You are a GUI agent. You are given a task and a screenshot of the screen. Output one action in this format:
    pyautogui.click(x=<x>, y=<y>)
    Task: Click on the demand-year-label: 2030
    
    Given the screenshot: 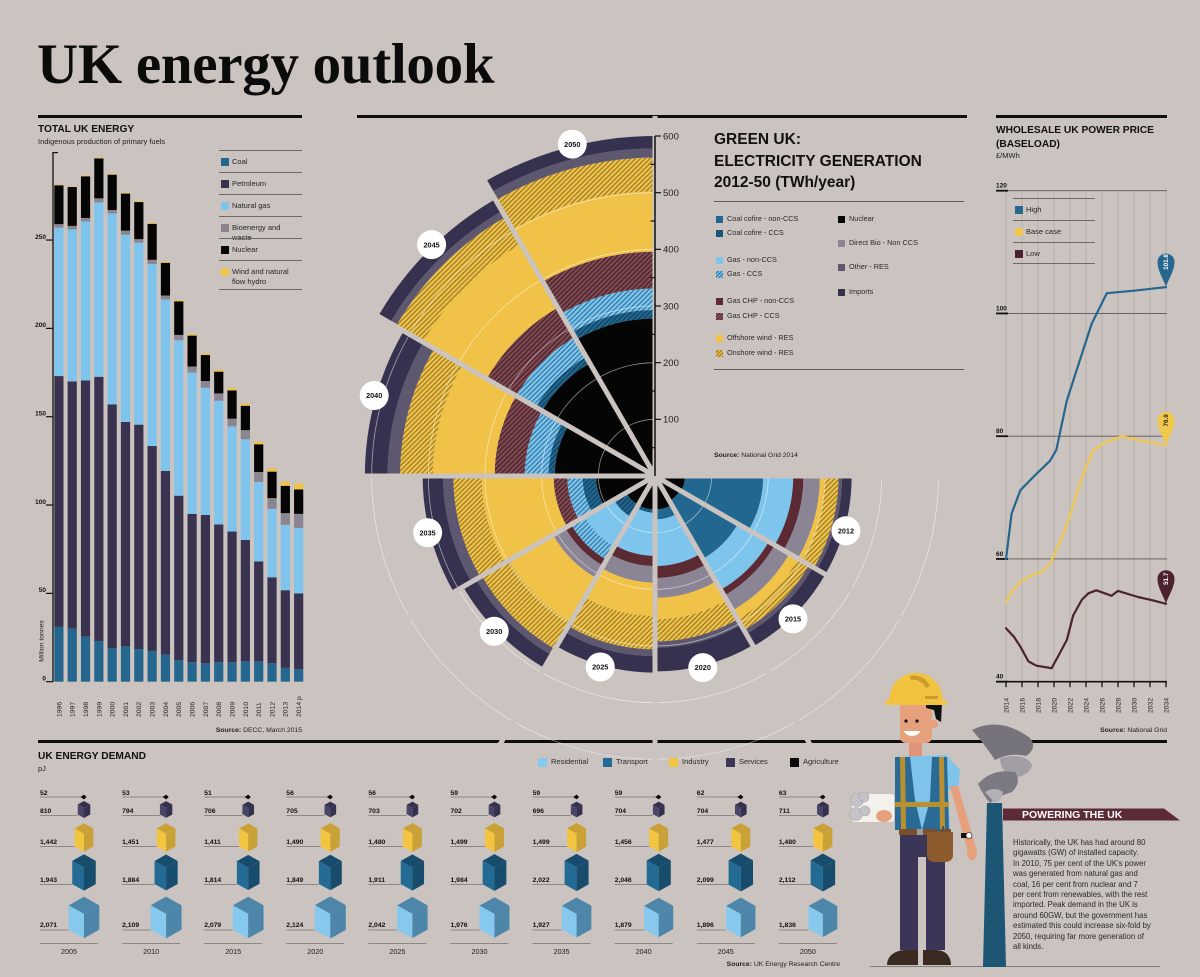 What is the action you would take?
    pyautogui.click(x=480, y=951)
    